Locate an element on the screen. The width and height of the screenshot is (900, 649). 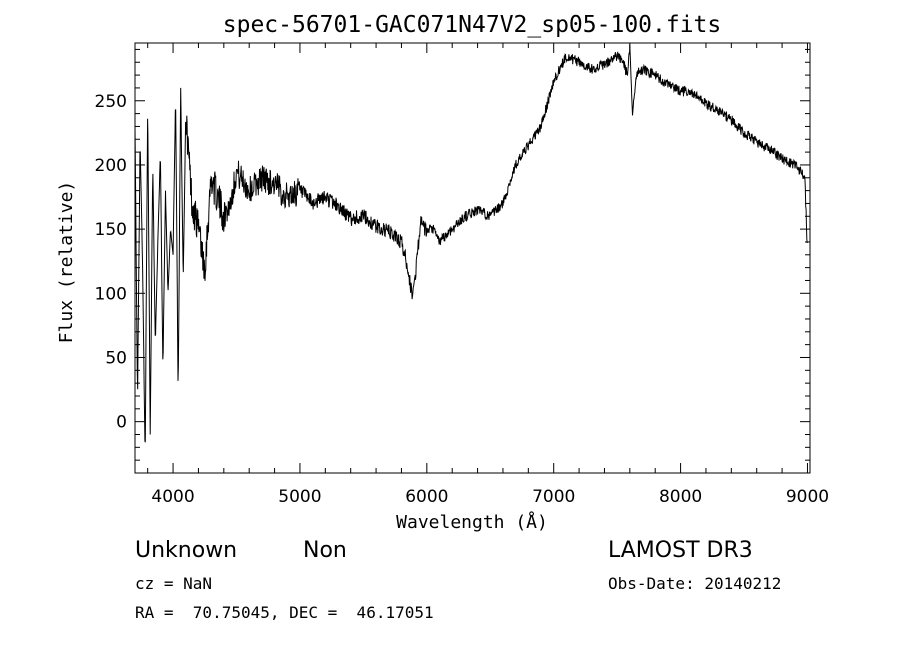
y-tick-labels: 0 50 100 150 200 250 is located at coordinates (111, 262).